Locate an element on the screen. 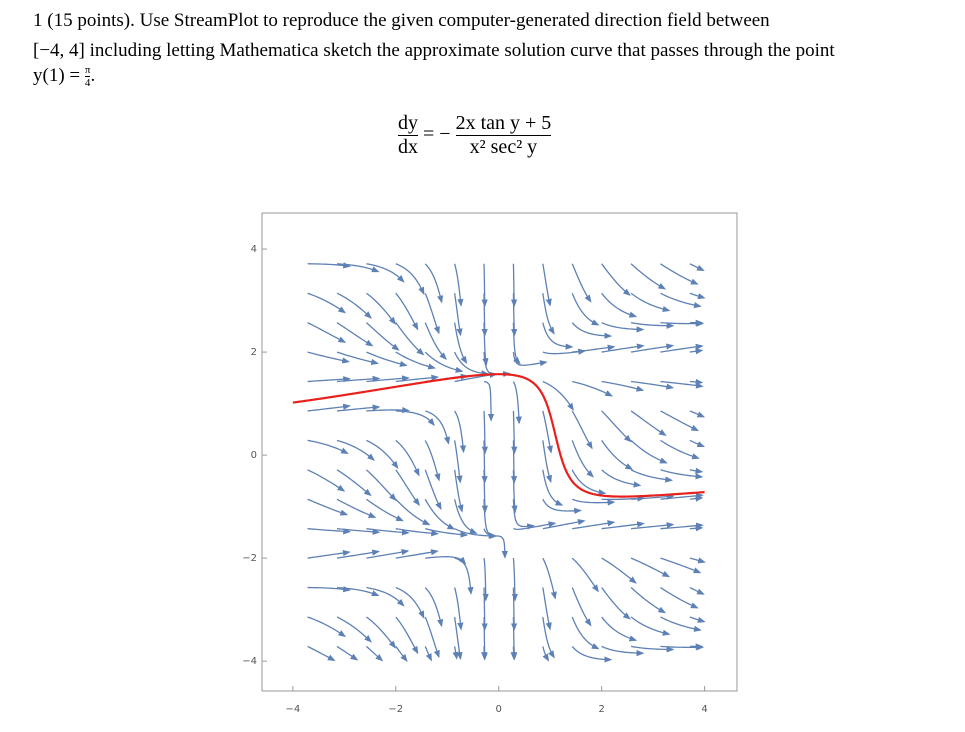 The image size is (965, 732). rhs-den: x² sec² y is located at coordinates (503, 147).